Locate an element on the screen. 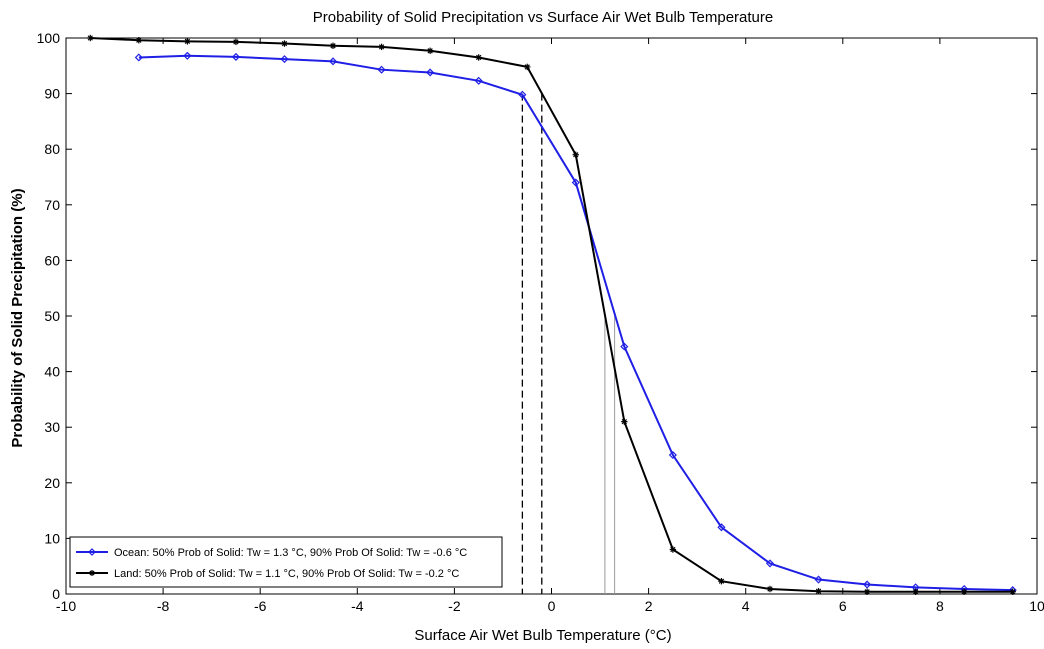  y-tick-label: 30 is located at coordinates (52, 427).